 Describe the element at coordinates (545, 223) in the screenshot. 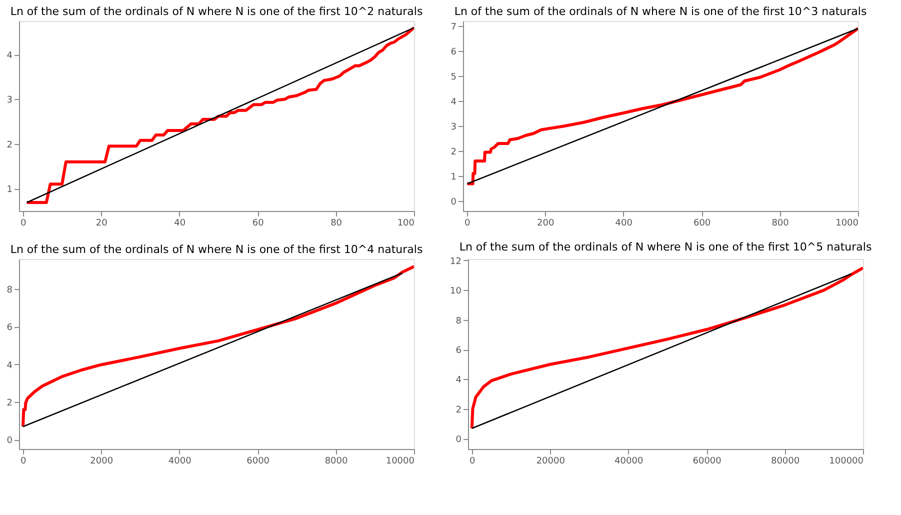

I see `x-tick-label: 200` at that location.